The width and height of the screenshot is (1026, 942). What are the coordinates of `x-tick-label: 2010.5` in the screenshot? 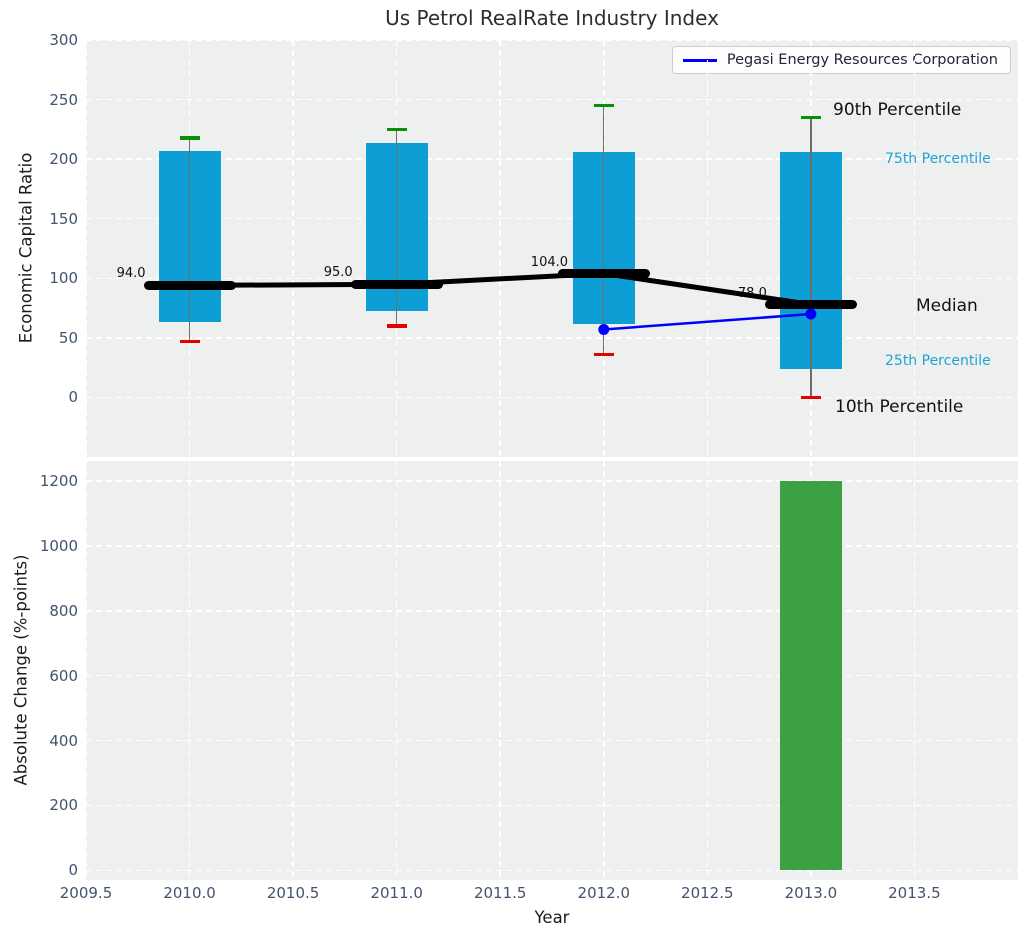 It's located at (293, 893).